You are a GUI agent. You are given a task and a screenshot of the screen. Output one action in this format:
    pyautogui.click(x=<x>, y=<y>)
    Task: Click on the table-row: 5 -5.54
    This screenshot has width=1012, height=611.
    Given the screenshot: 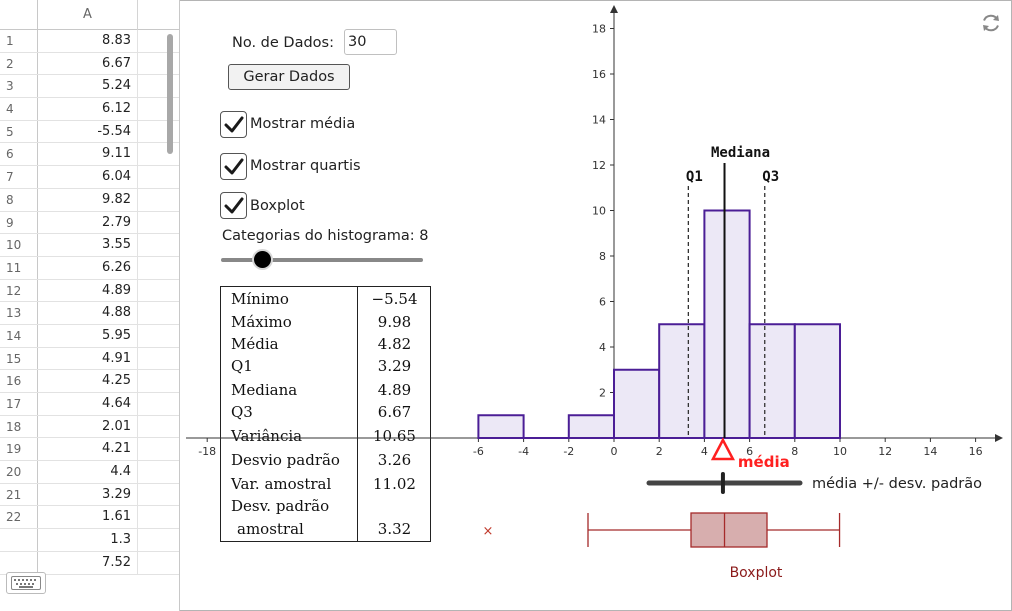 What is the action you would take?
    pyautogui.click(x=89, y=132)
    